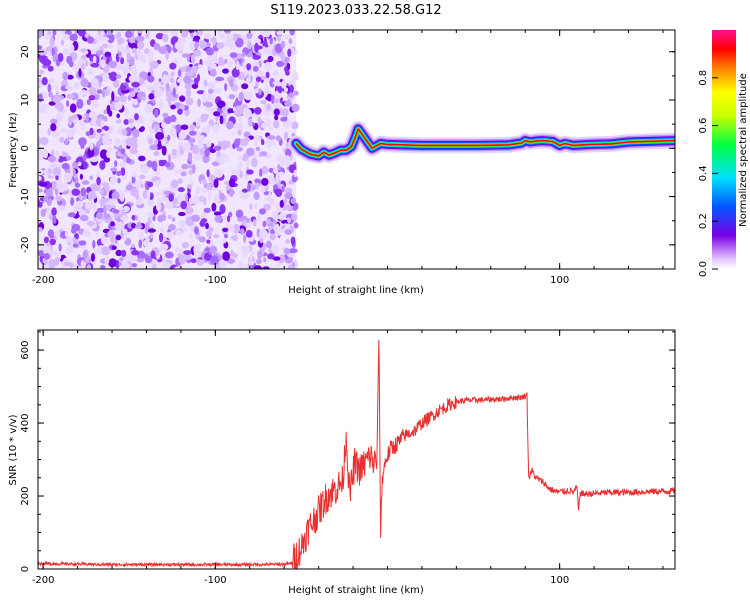 This screenshot has height=600, width=750. I want to click on y-tick-label: 600, so click(25, 350).